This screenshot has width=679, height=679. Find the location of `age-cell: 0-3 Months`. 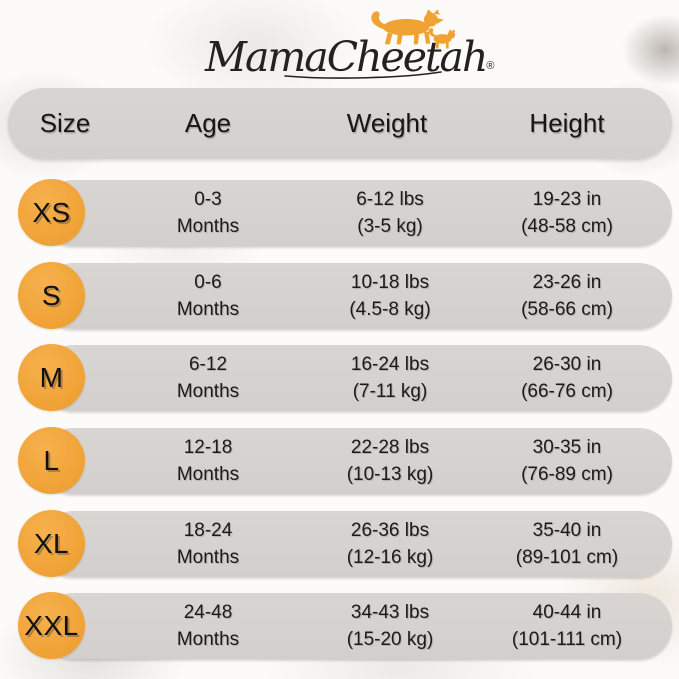

age-cell: 0-3 Months is located at coordinates (208, 213).